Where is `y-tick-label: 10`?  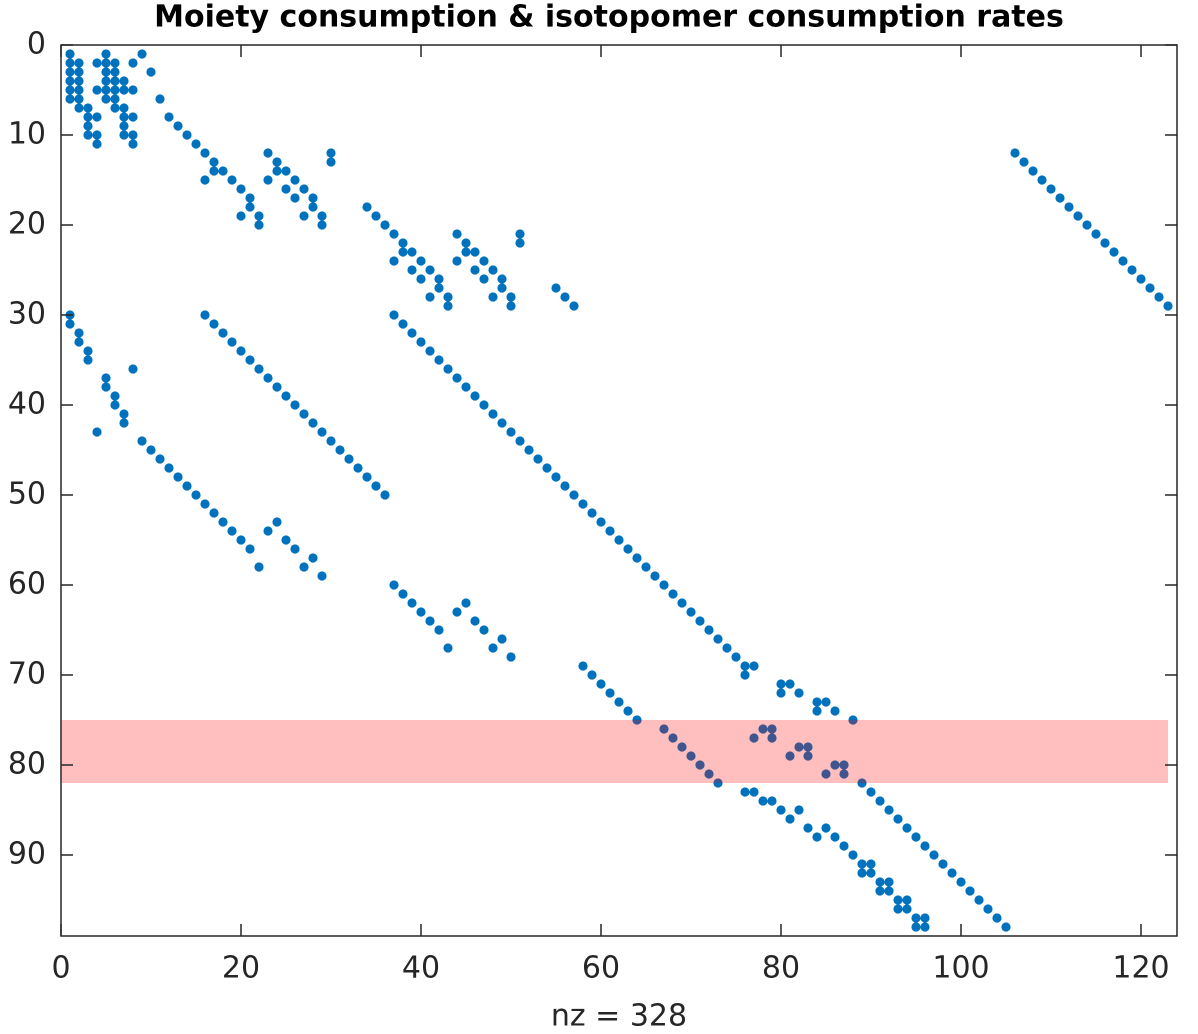 y-tick-label: 10 is located at coordinates (27, 134).